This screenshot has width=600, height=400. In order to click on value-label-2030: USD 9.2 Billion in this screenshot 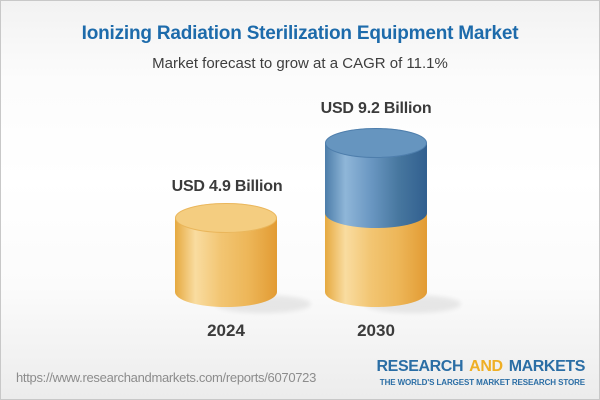, I will do `click(376, 108)`.